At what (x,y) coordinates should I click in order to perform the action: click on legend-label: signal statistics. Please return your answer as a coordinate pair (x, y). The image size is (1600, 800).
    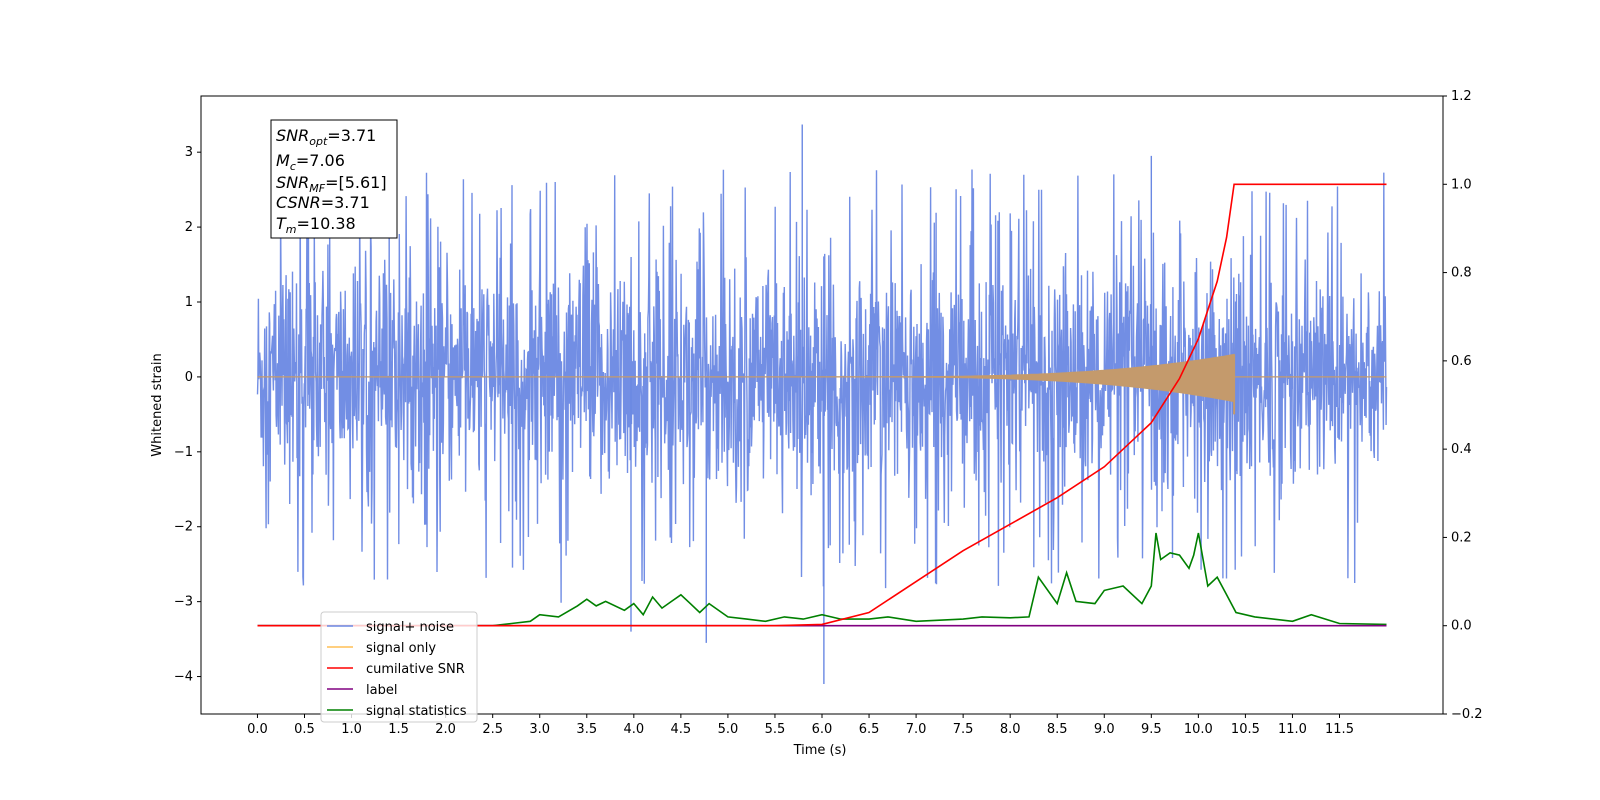
    Looking at the image, I should click on (416, 711).